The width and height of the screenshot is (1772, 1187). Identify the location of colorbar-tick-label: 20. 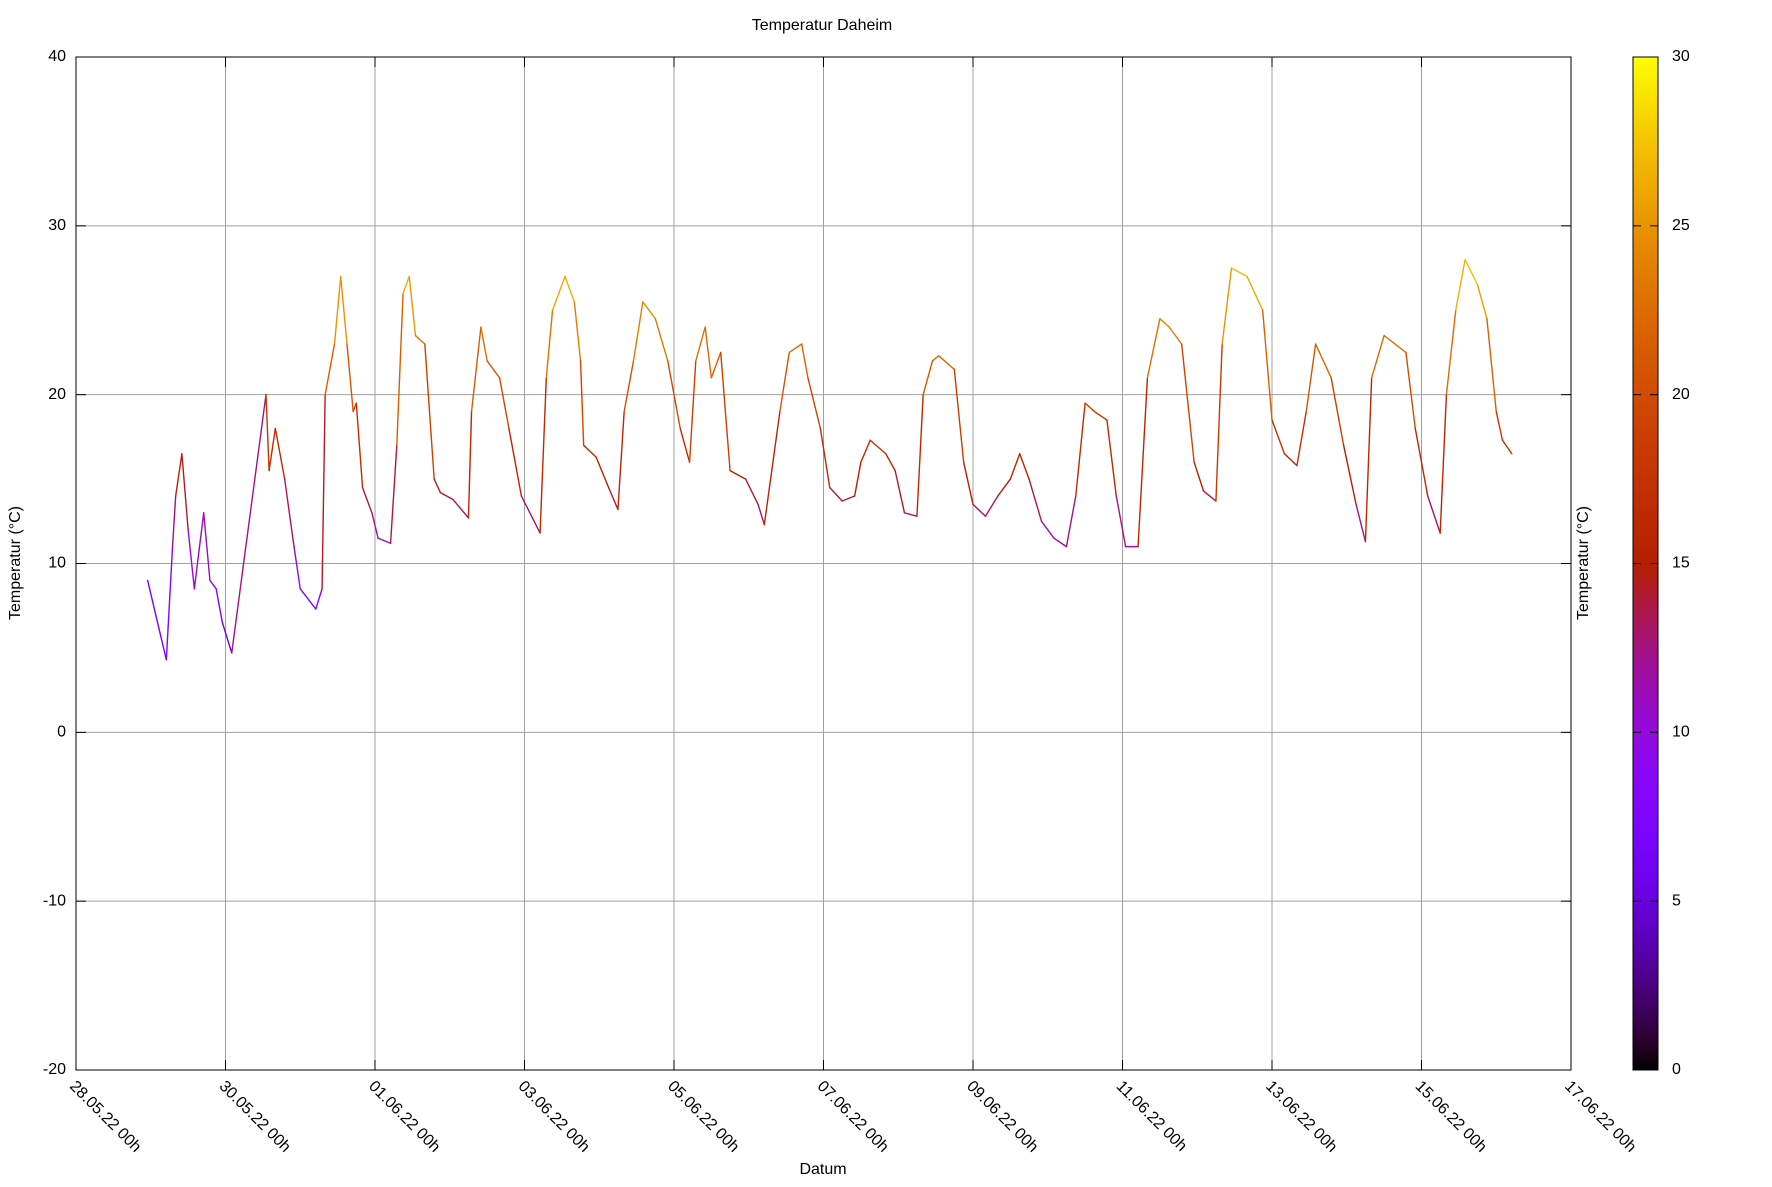
(1681, 394).